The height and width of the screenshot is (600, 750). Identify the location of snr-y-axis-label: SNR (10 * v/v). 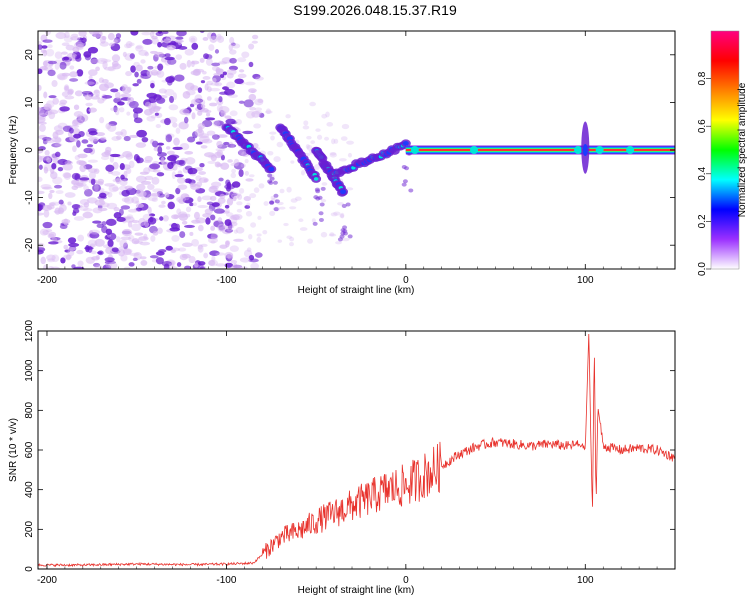
(13, 450).